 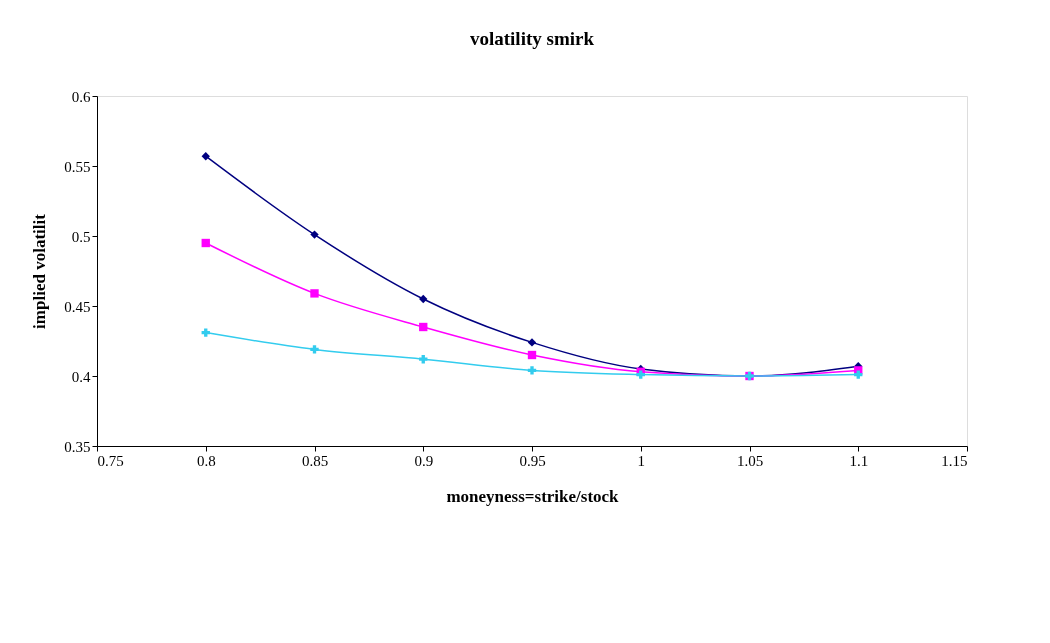 What do you see at coordinates (315, 460) in the screenshot?
I see `x-tick-label: 0.85` at bounding box center [315, 460].